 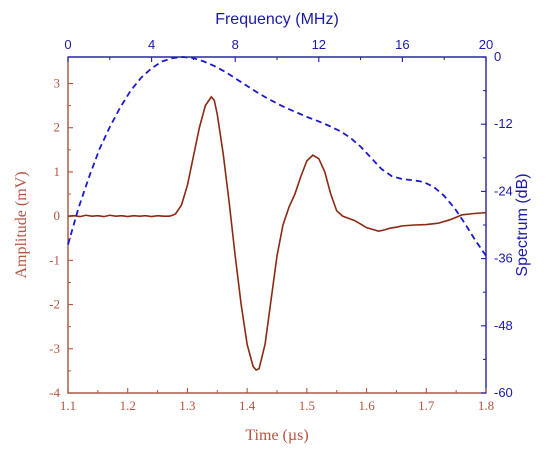 I want to click on spectrum-tick-label: -24, so click(x=503, y=190).